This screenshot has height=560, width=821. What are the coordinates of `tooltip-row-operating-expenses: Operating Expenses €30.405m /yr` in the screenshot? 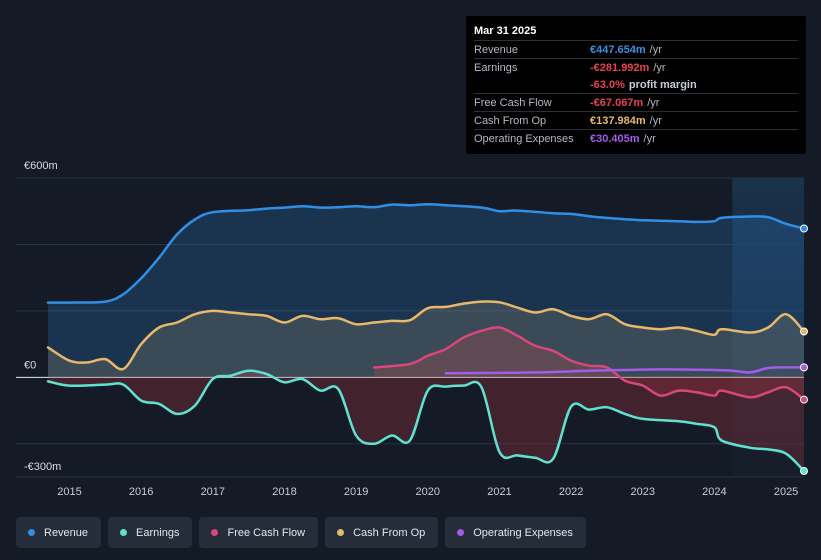 It's located at (636, 138).